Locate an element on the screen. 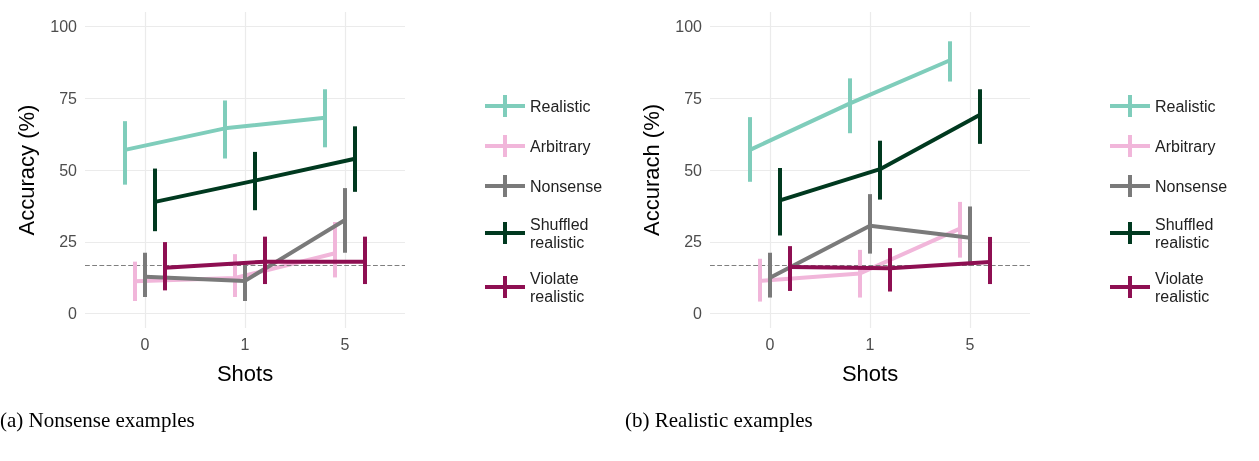 Image resolution: width=1259 pixels, height=461 pixels. text: (a) Nonsense examples is located at coordinates (98, 420).